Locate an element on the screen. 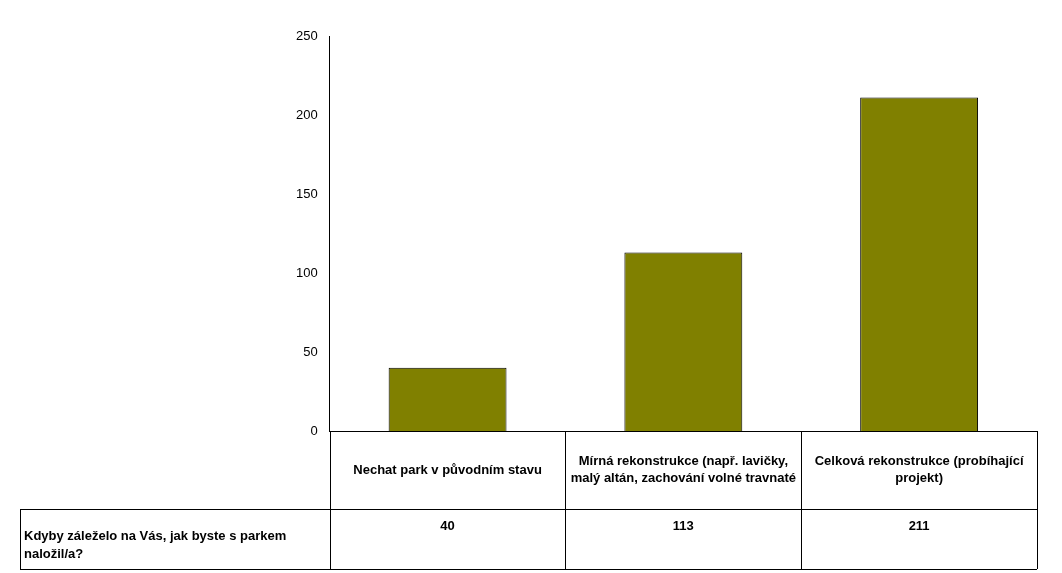  y-tick-label: 200 is located at coordinates (306, 114).